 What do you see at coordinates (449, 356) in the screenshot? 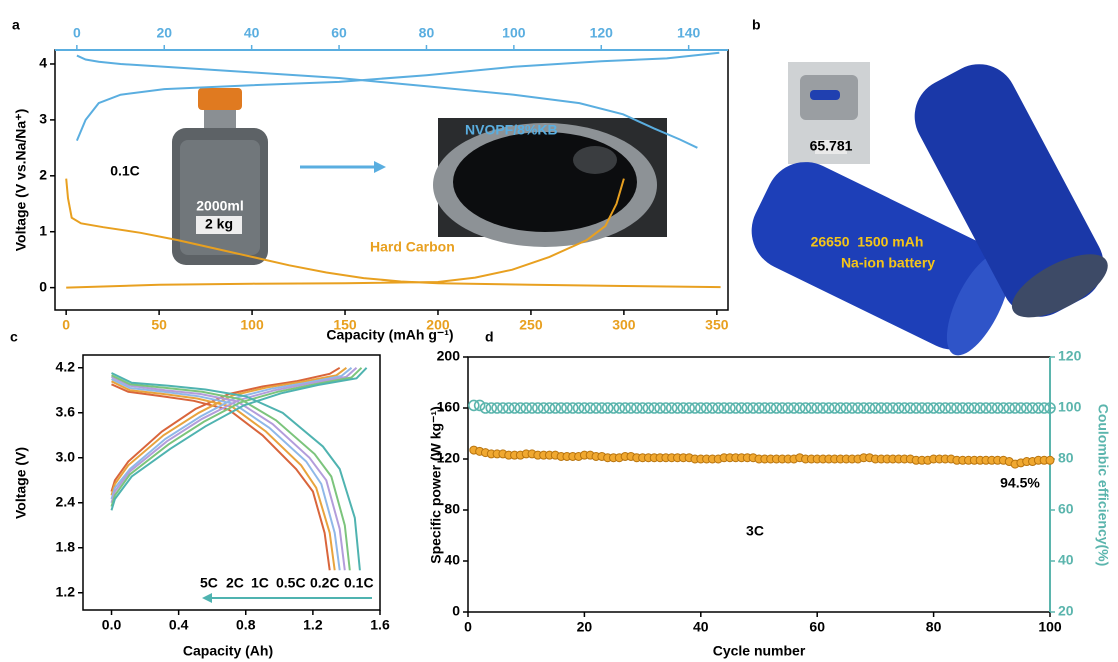
I see `y-tick-label: 200` at bounding box center [449, 356].